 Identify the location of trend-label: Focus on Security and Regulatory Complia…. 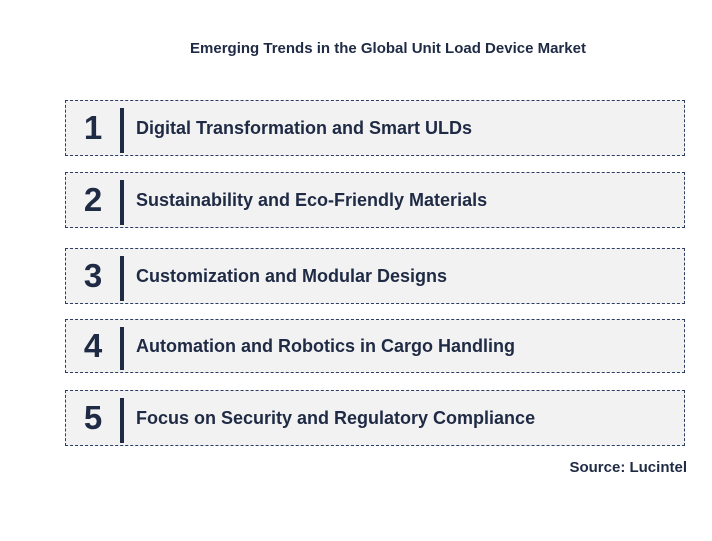
(336, 417).